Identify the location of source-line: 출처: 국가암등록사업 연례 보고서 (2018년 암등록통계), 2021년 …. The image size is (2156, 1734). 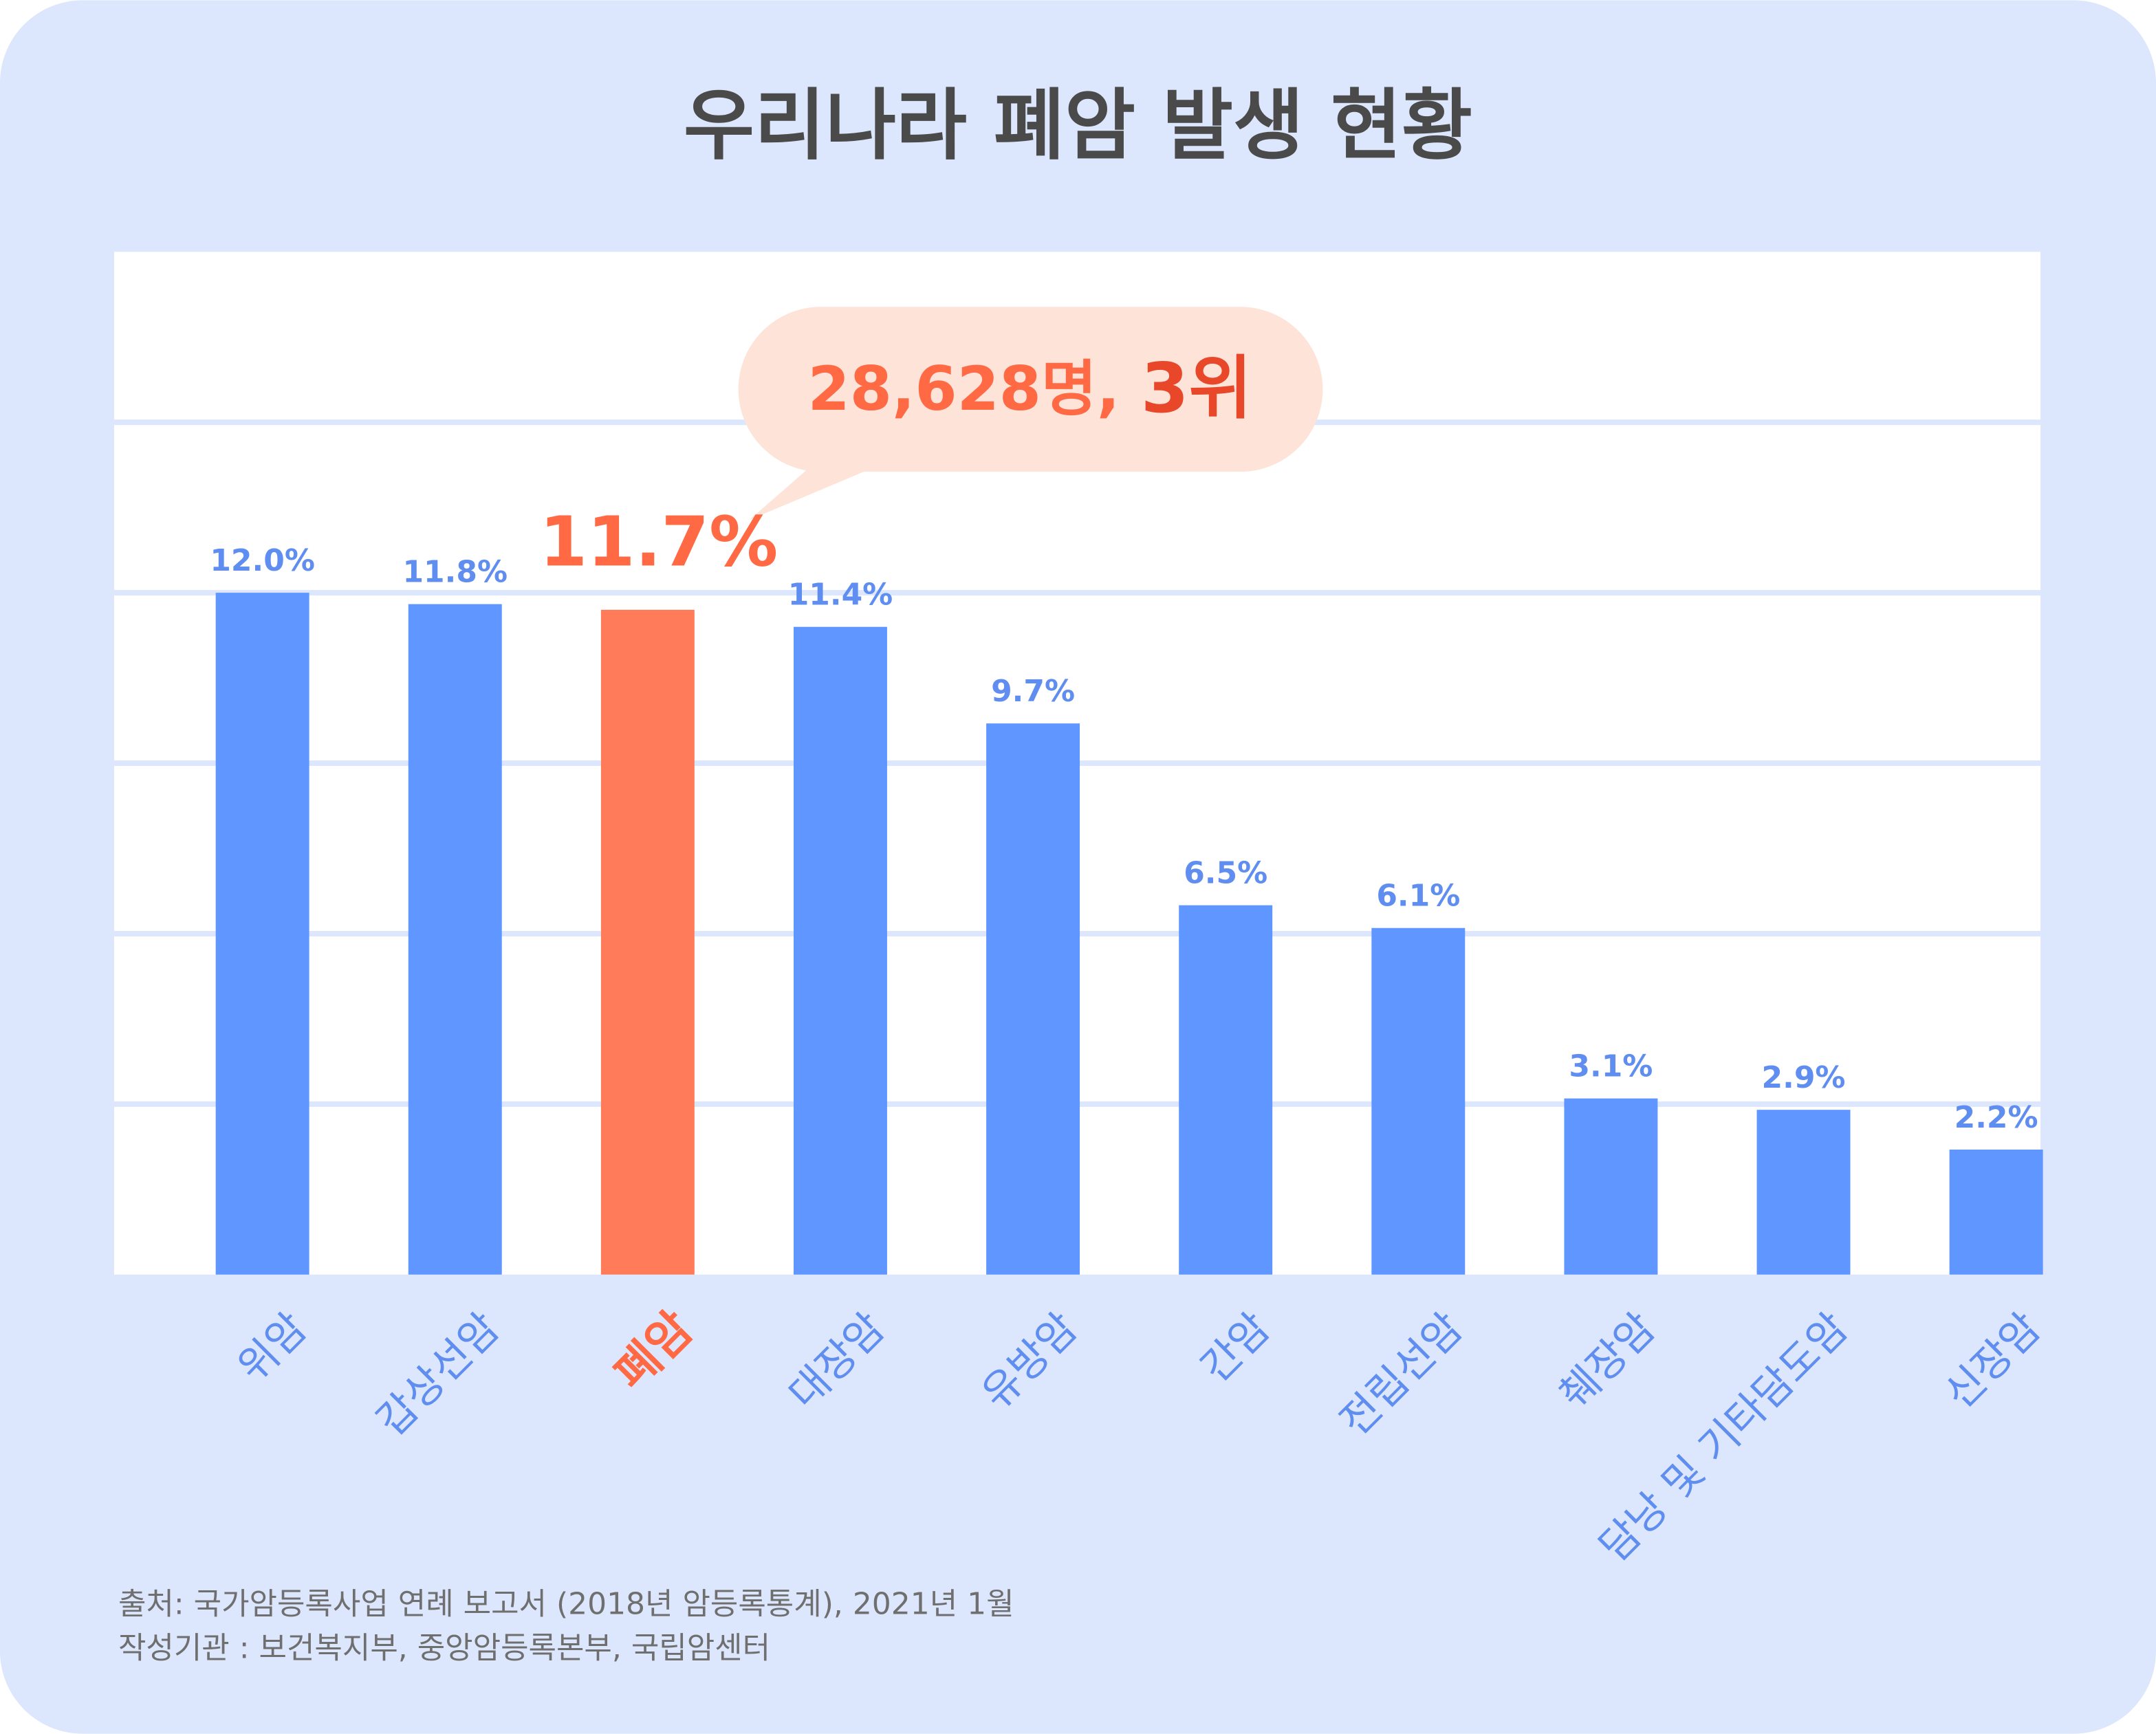
(566, 1604).